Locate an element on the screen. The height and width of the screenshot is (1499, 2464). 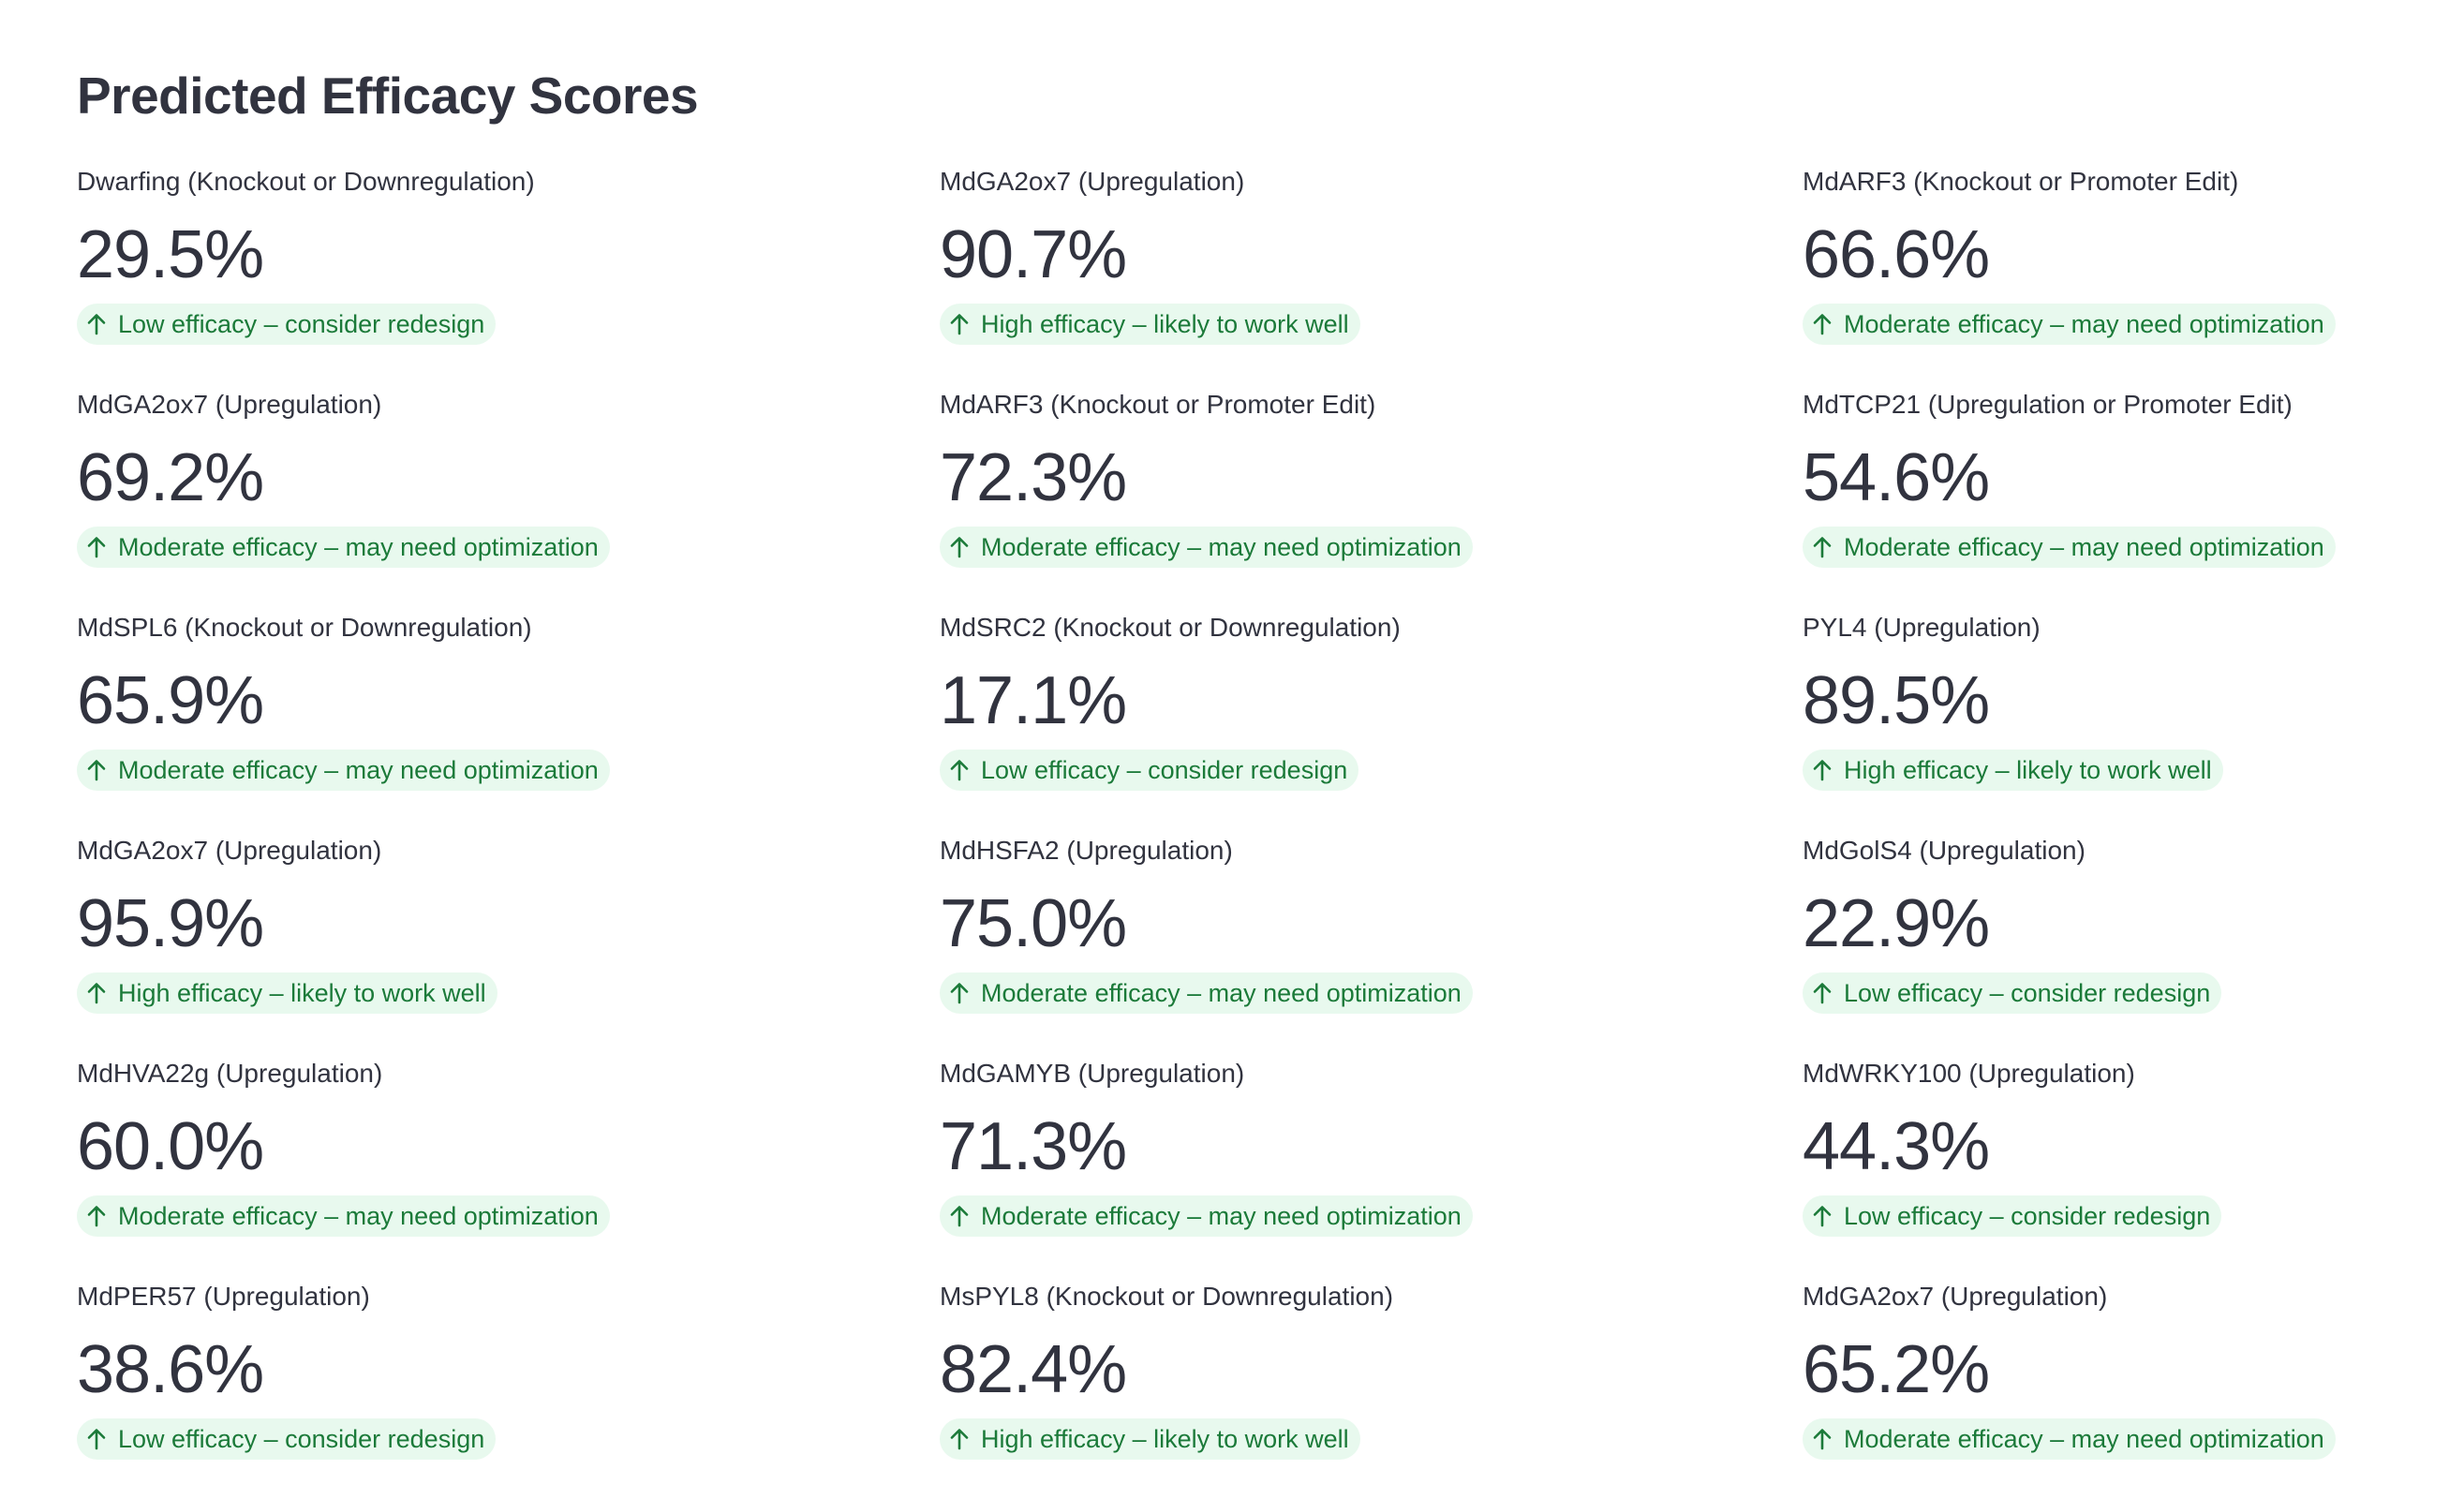
metric-label: Dwarfing (Knockout or Downregulation) is located at coordinates (306, 181).